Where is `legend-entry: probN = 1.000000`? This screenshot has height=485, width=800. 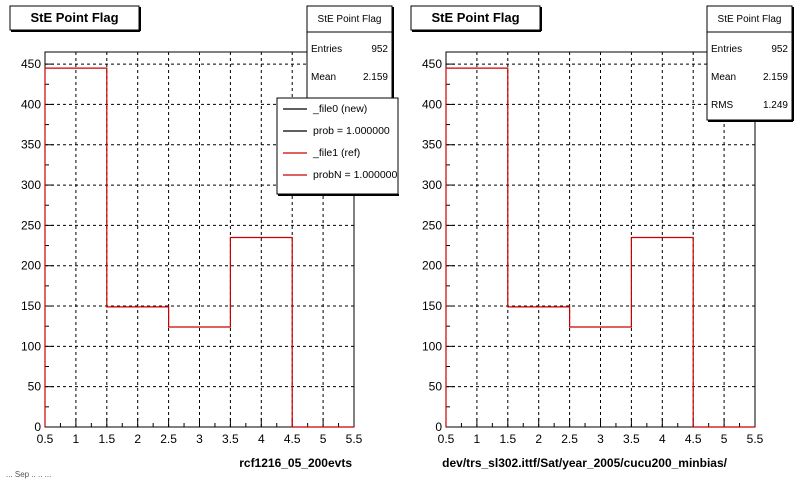
legend-entry: probN = 1.000000 is located at coordinates (355, 175).